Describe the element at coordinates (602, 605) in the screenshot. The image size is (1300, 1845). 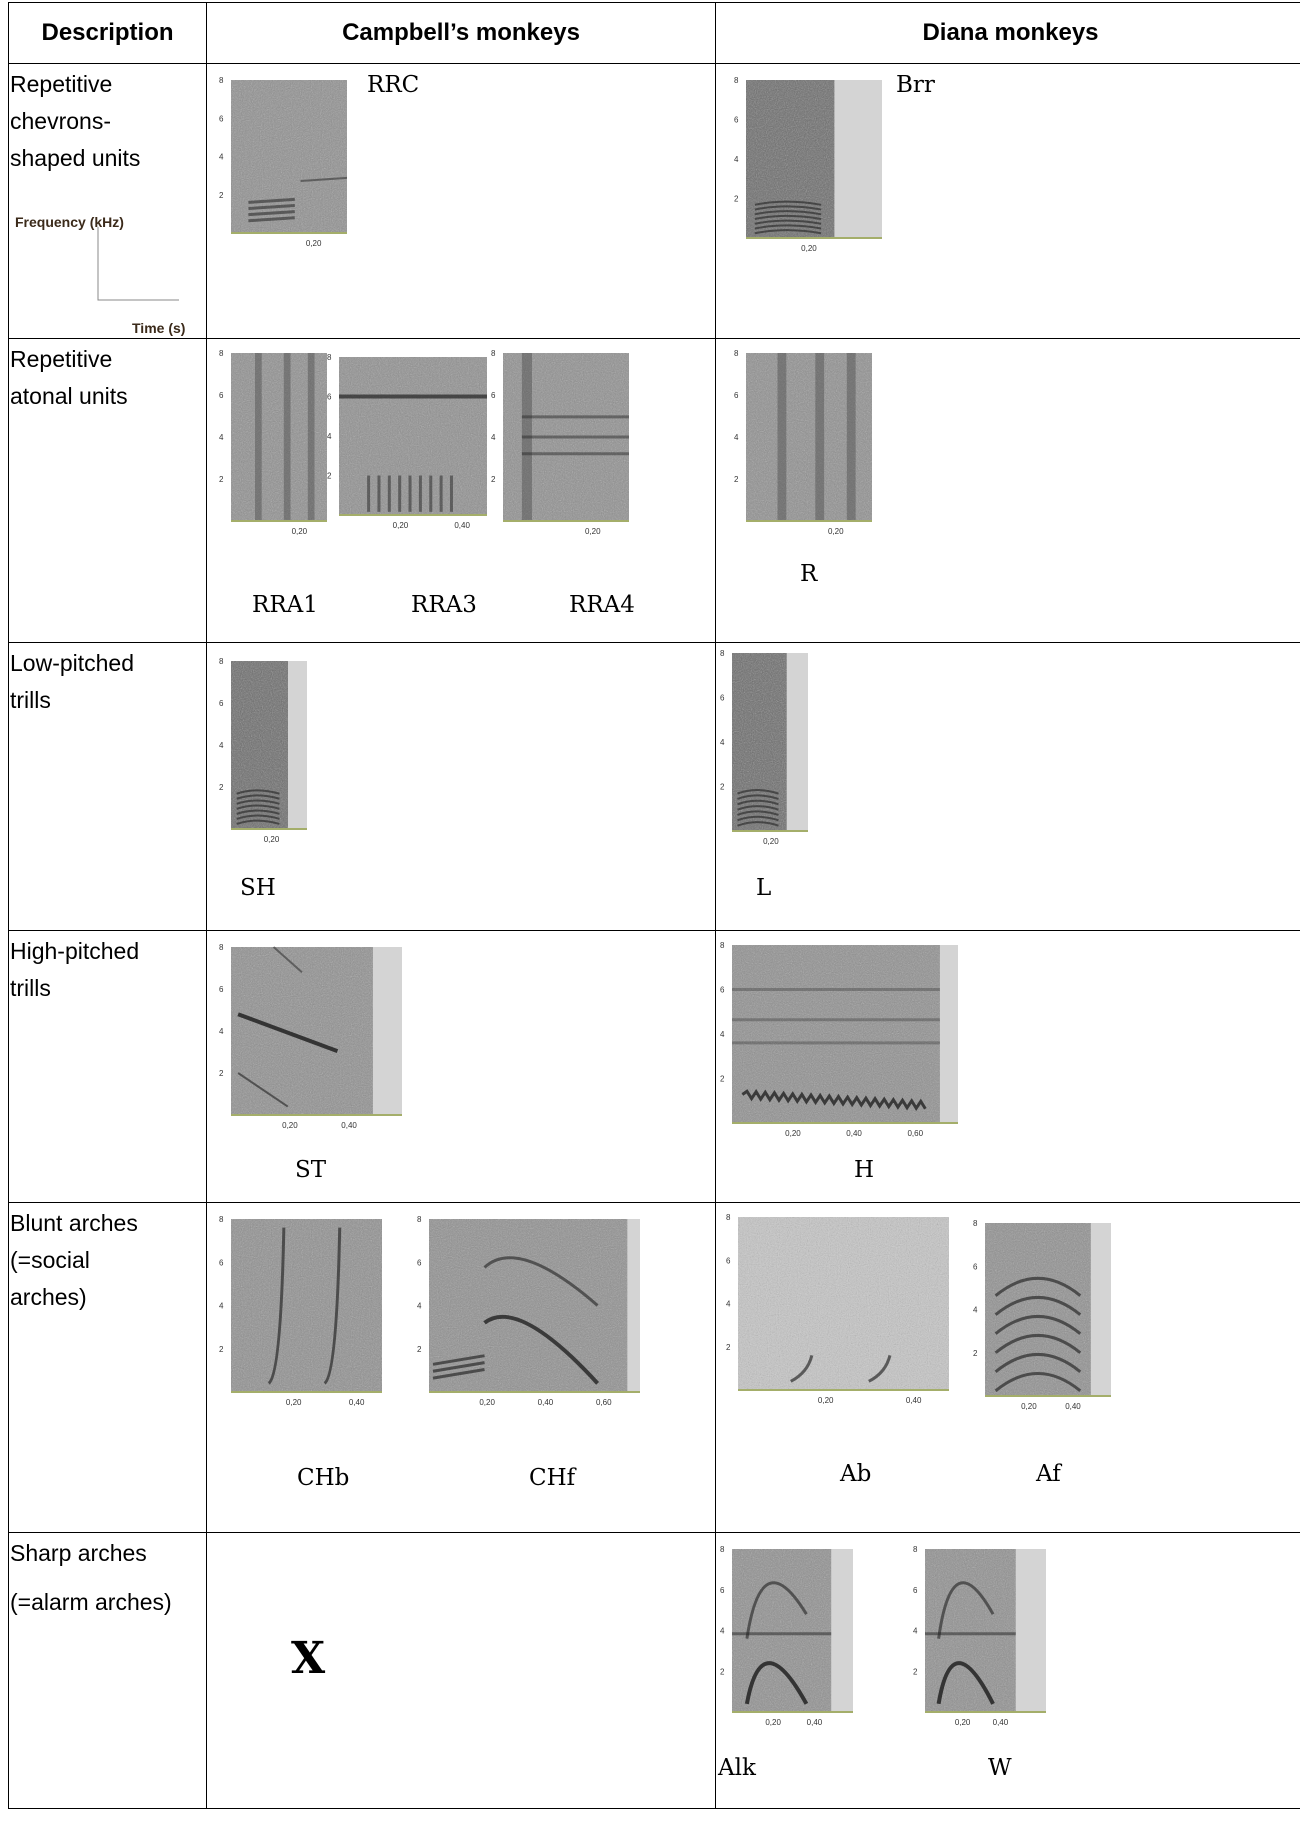
I see `call-label: RRA4` at that location.